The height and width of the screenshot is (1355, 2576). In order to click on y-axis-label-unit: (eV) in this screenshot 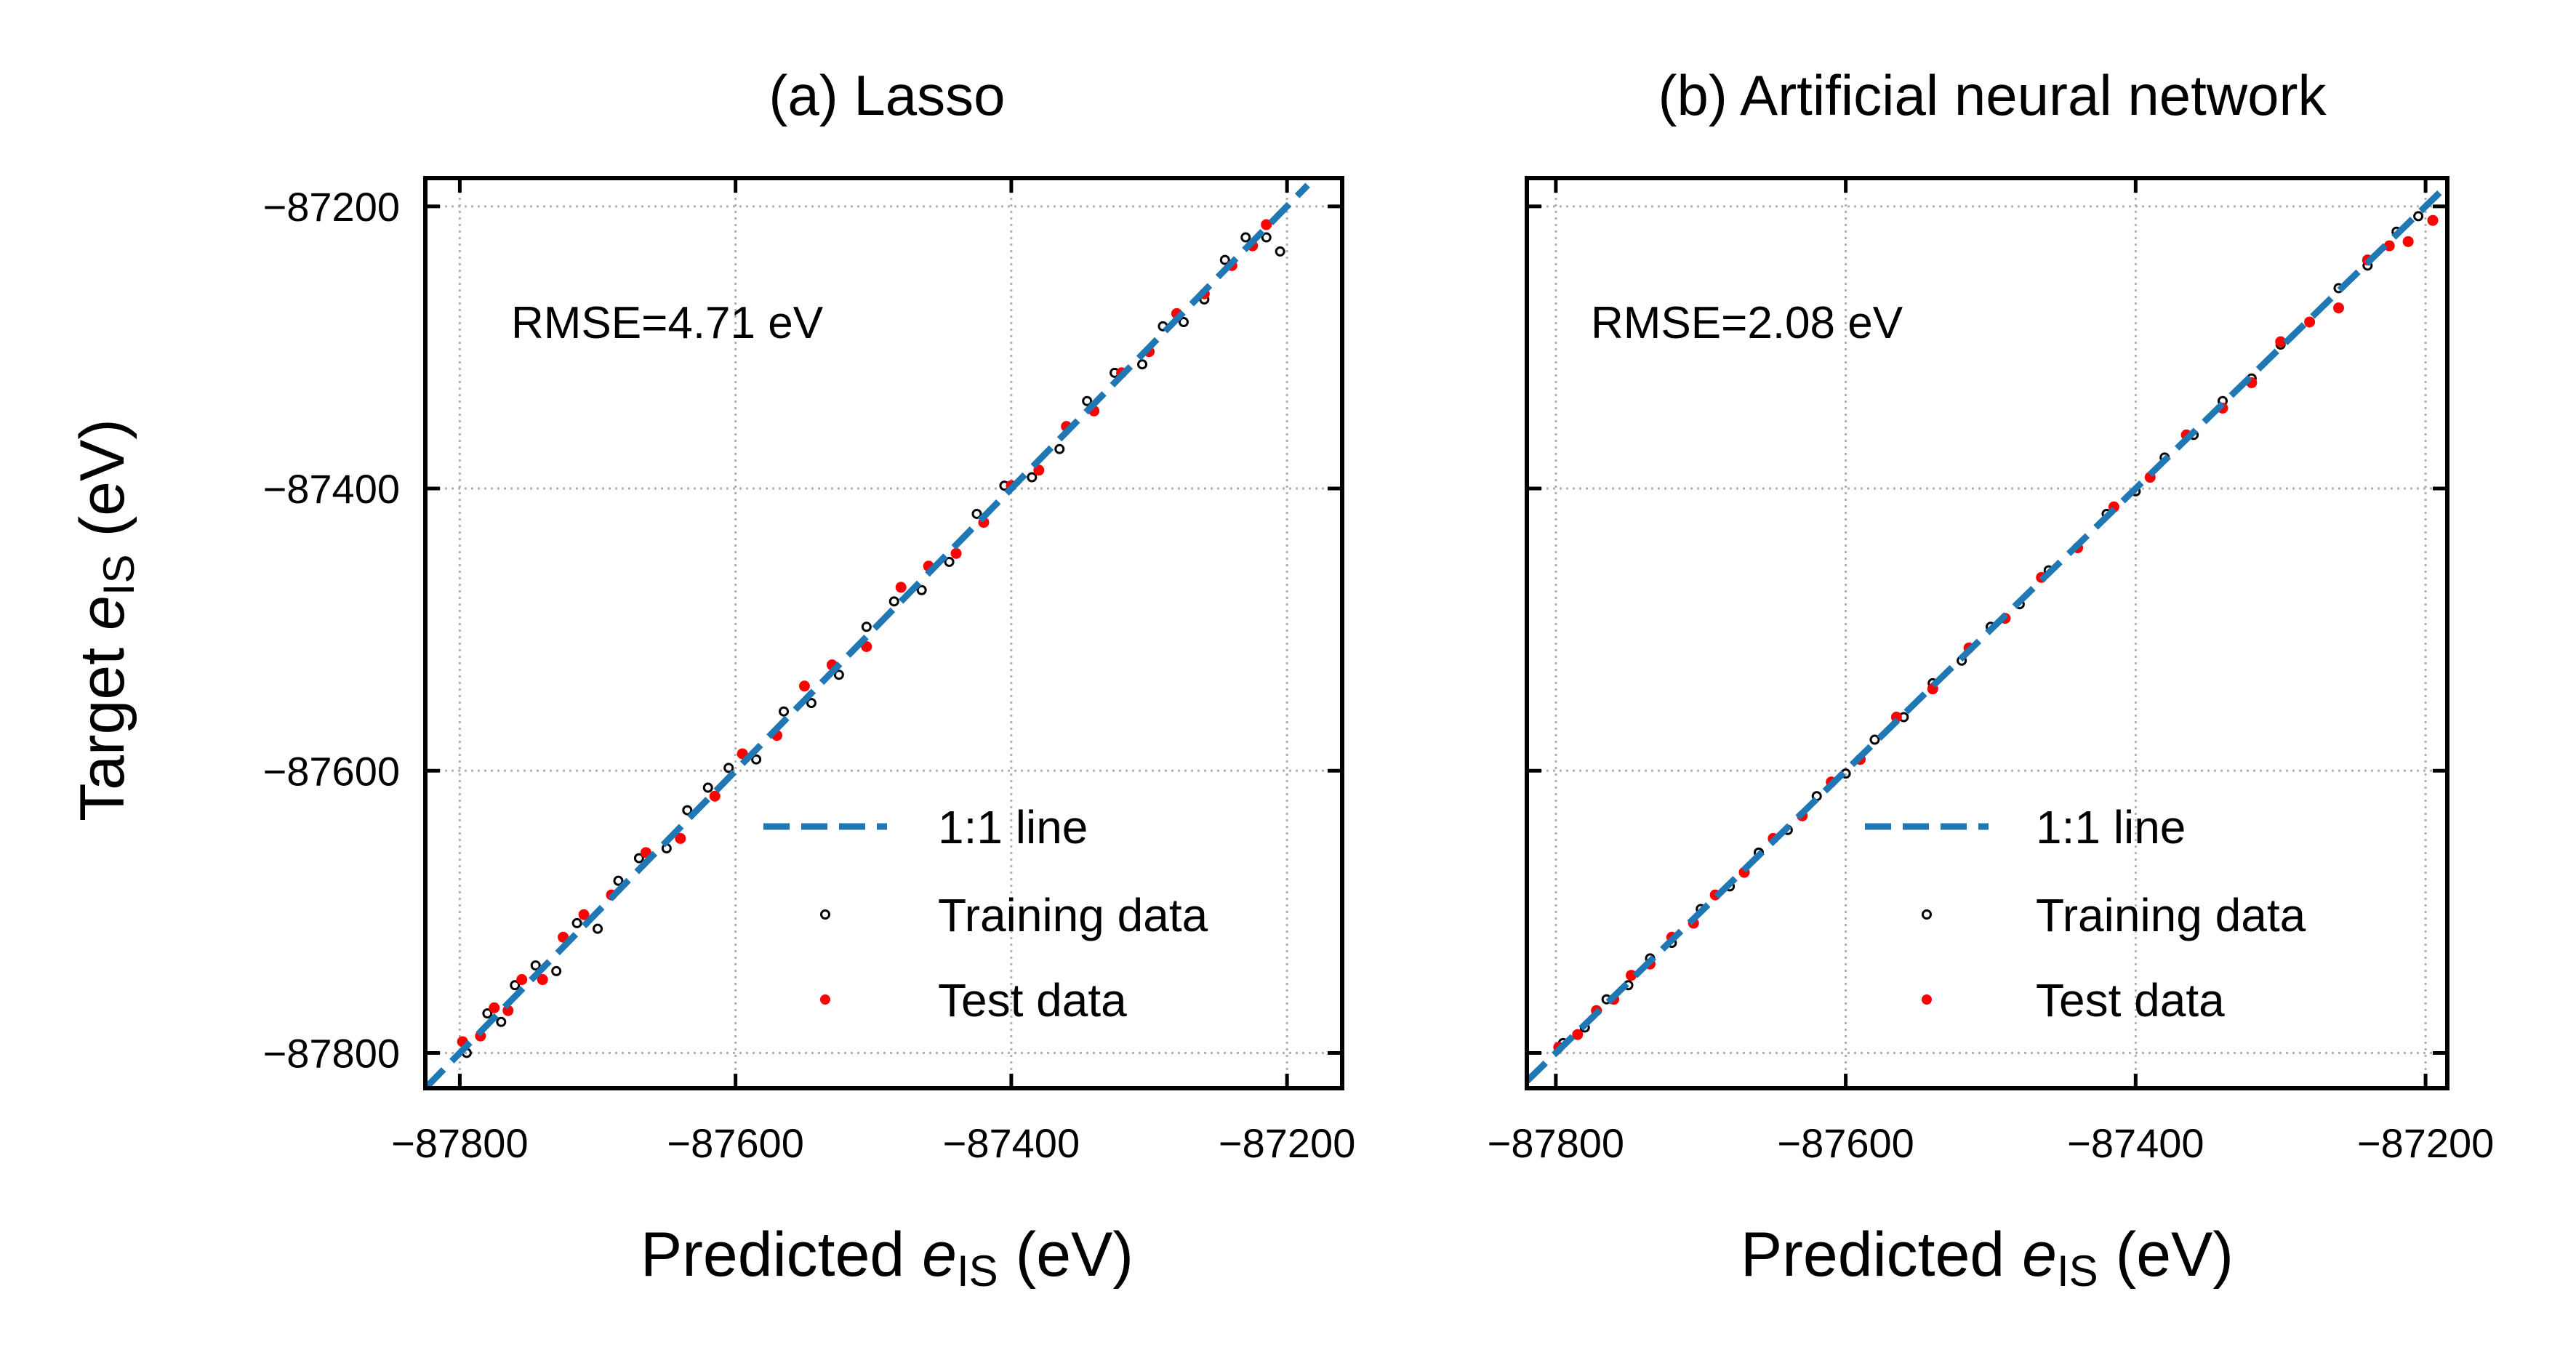, I will do `click(102, 486)`.